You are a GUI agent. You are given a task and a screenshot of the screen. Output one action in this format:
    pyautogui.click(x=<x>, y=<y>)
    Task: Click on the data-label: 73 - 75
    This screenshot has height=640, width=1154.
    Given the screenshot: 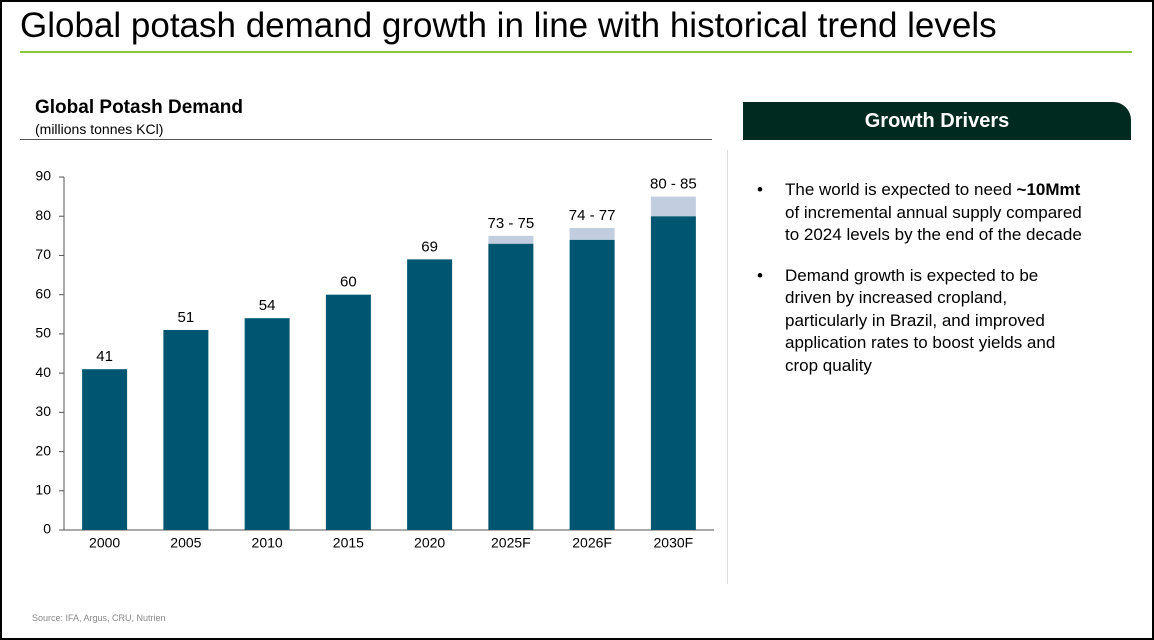 What is the action you would take?
    pyautogui.click(x=511, y=223)
    